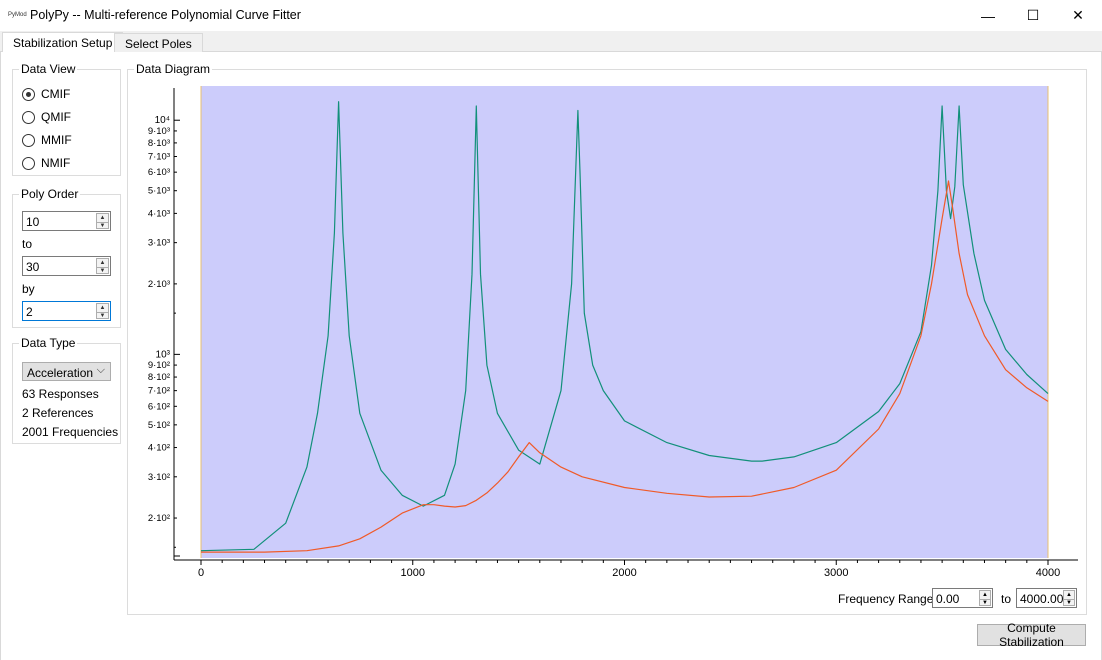 The image size is (1102, 660). I want to click on data-type-combobox: Acceleration ⌵, so click(66, 371).